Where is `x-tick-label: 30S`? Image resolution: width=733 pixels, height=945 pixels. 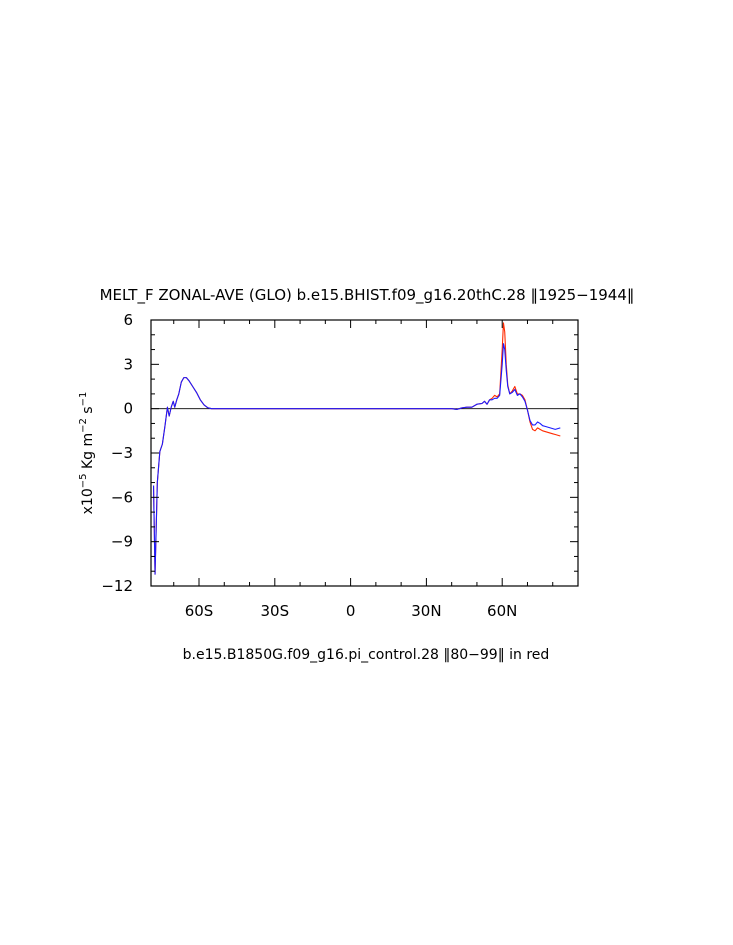
x-tick-label: 30S is located at coordinates (275, 611).